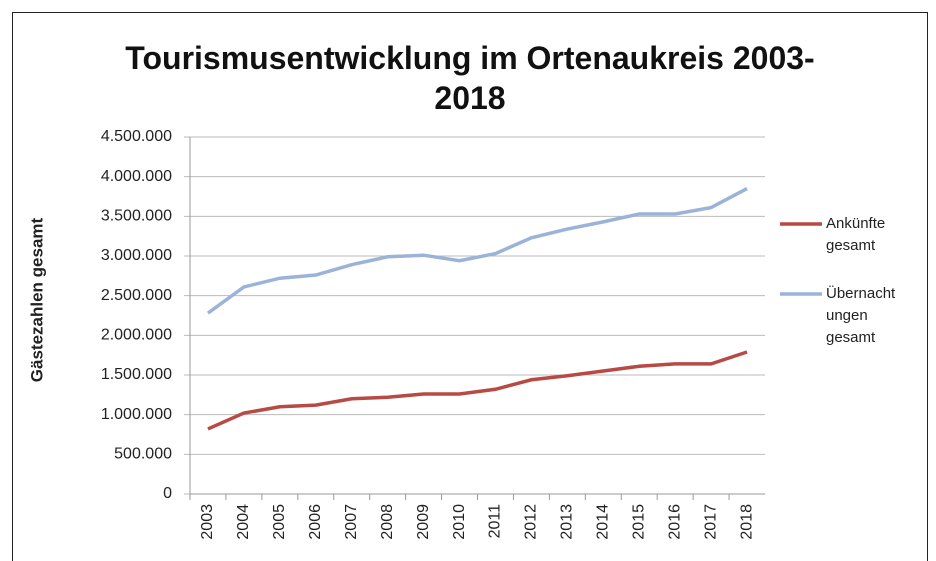  Describe the element at coordinates (746, 522) in the screenshot. I see `x-tick-label: 2018` at that location.